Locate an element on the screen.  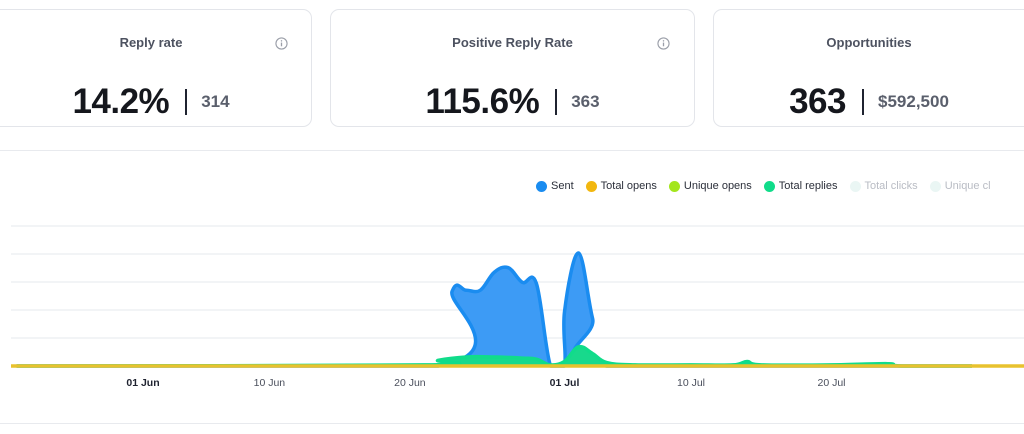
reply-rate-card: Reply rate 14.2% 314 is located at coordinates (156, 68).